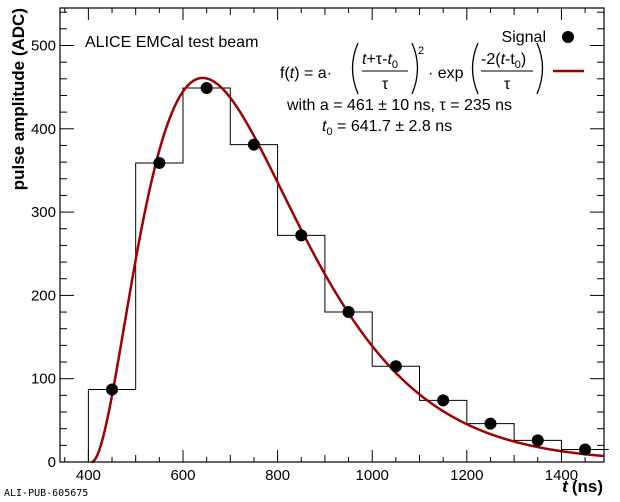 The image size is (620, 502). Describe the element at coordinates (292, 73) in the screenshot. I see `formula-var: t` at that location.